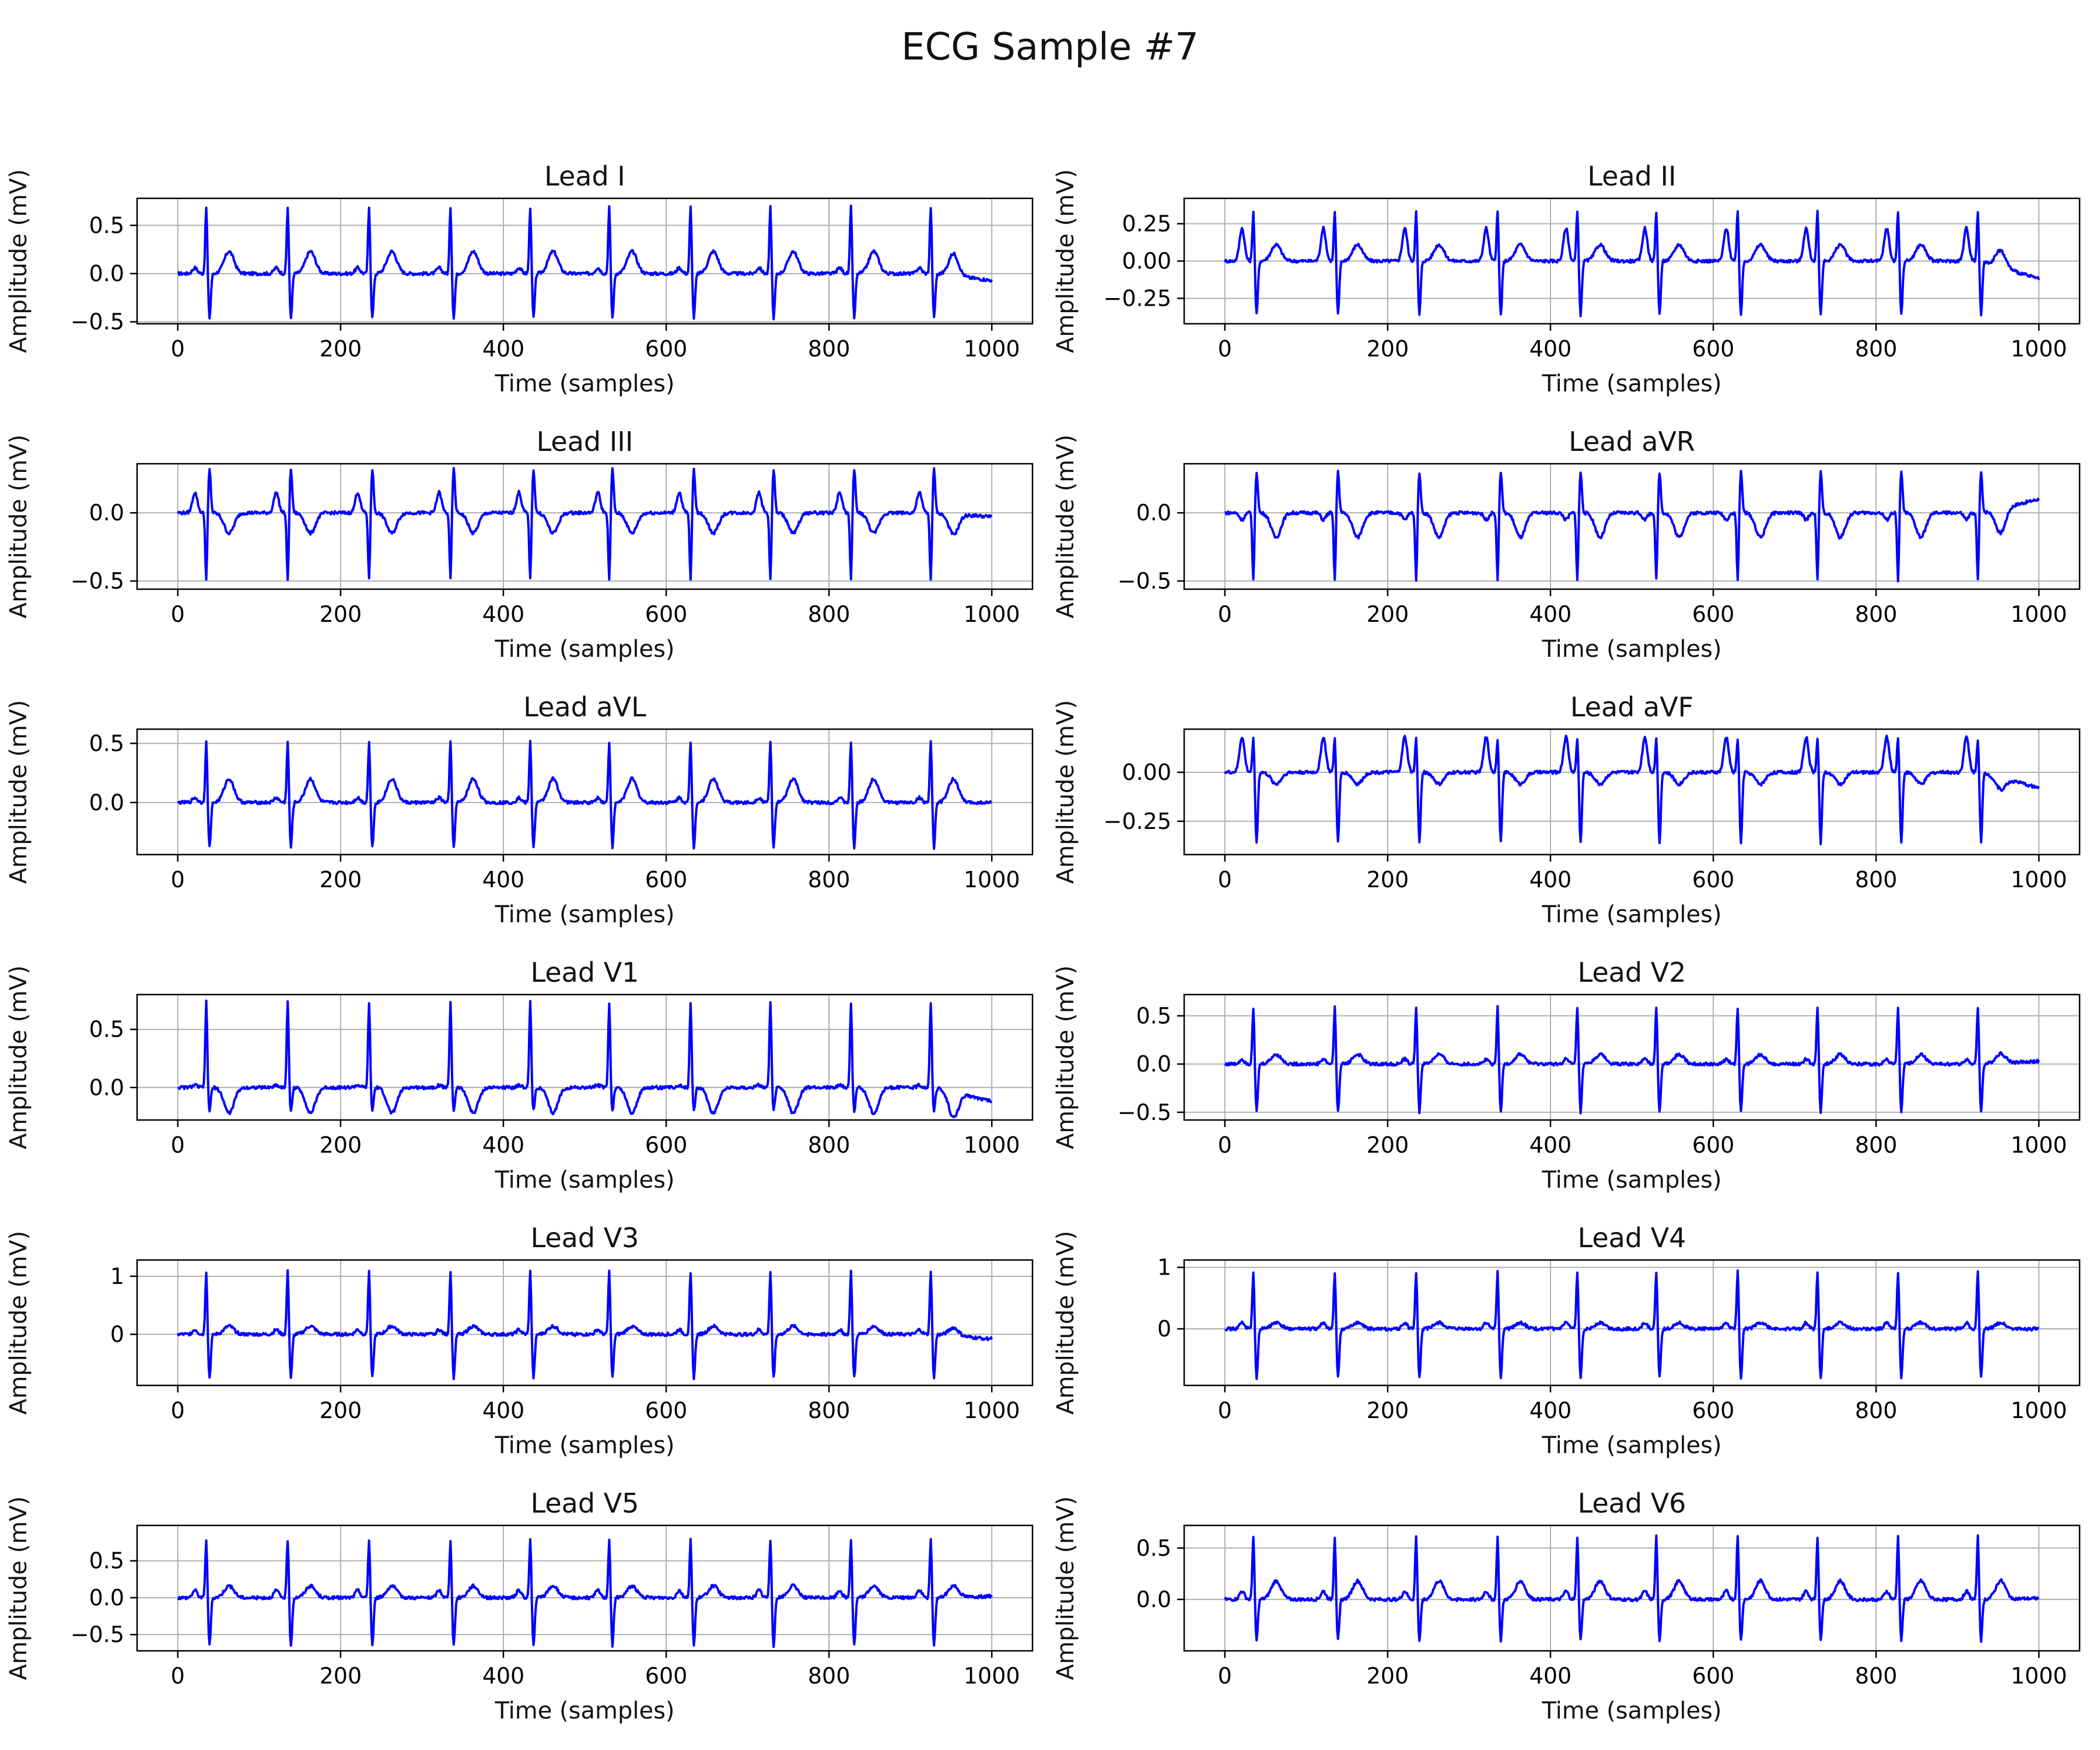 This screenshot has width=2100, height=1750. I want to click on panel-title: Lead aVF, so click(1631, 707).